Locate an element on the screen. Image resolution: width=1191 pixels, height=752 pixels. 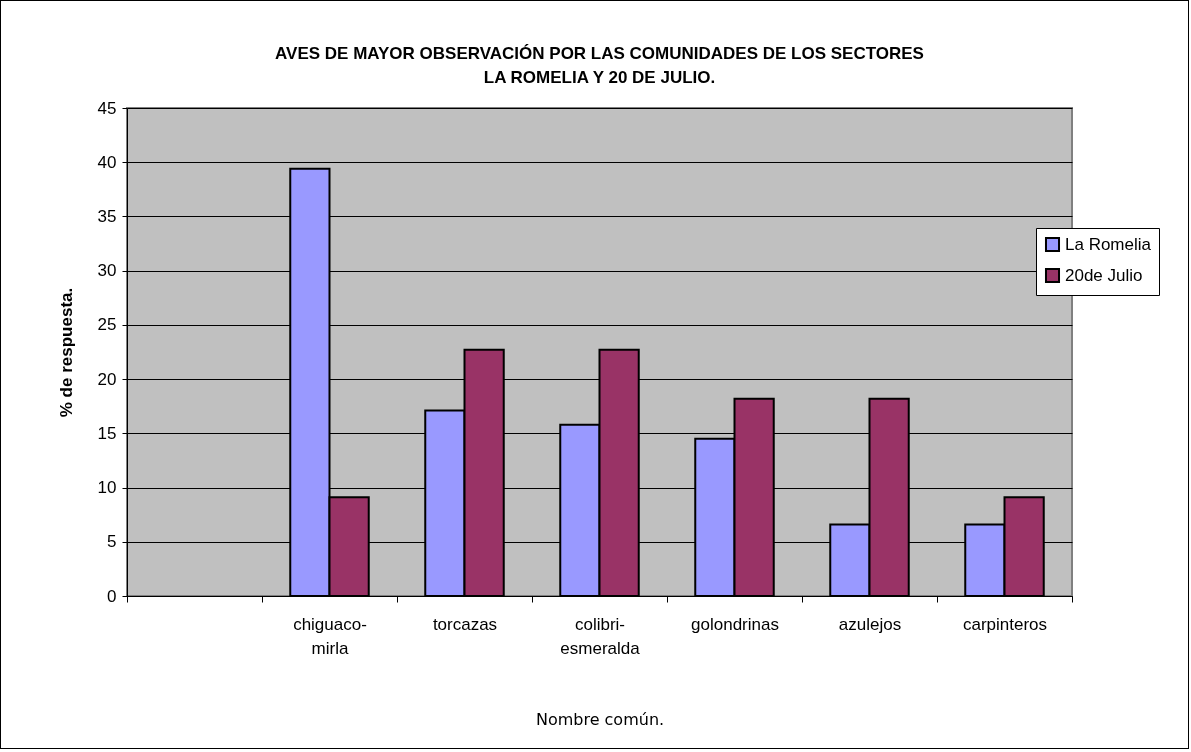
y-tick-label: 10 is located at coordinates (107, 488).